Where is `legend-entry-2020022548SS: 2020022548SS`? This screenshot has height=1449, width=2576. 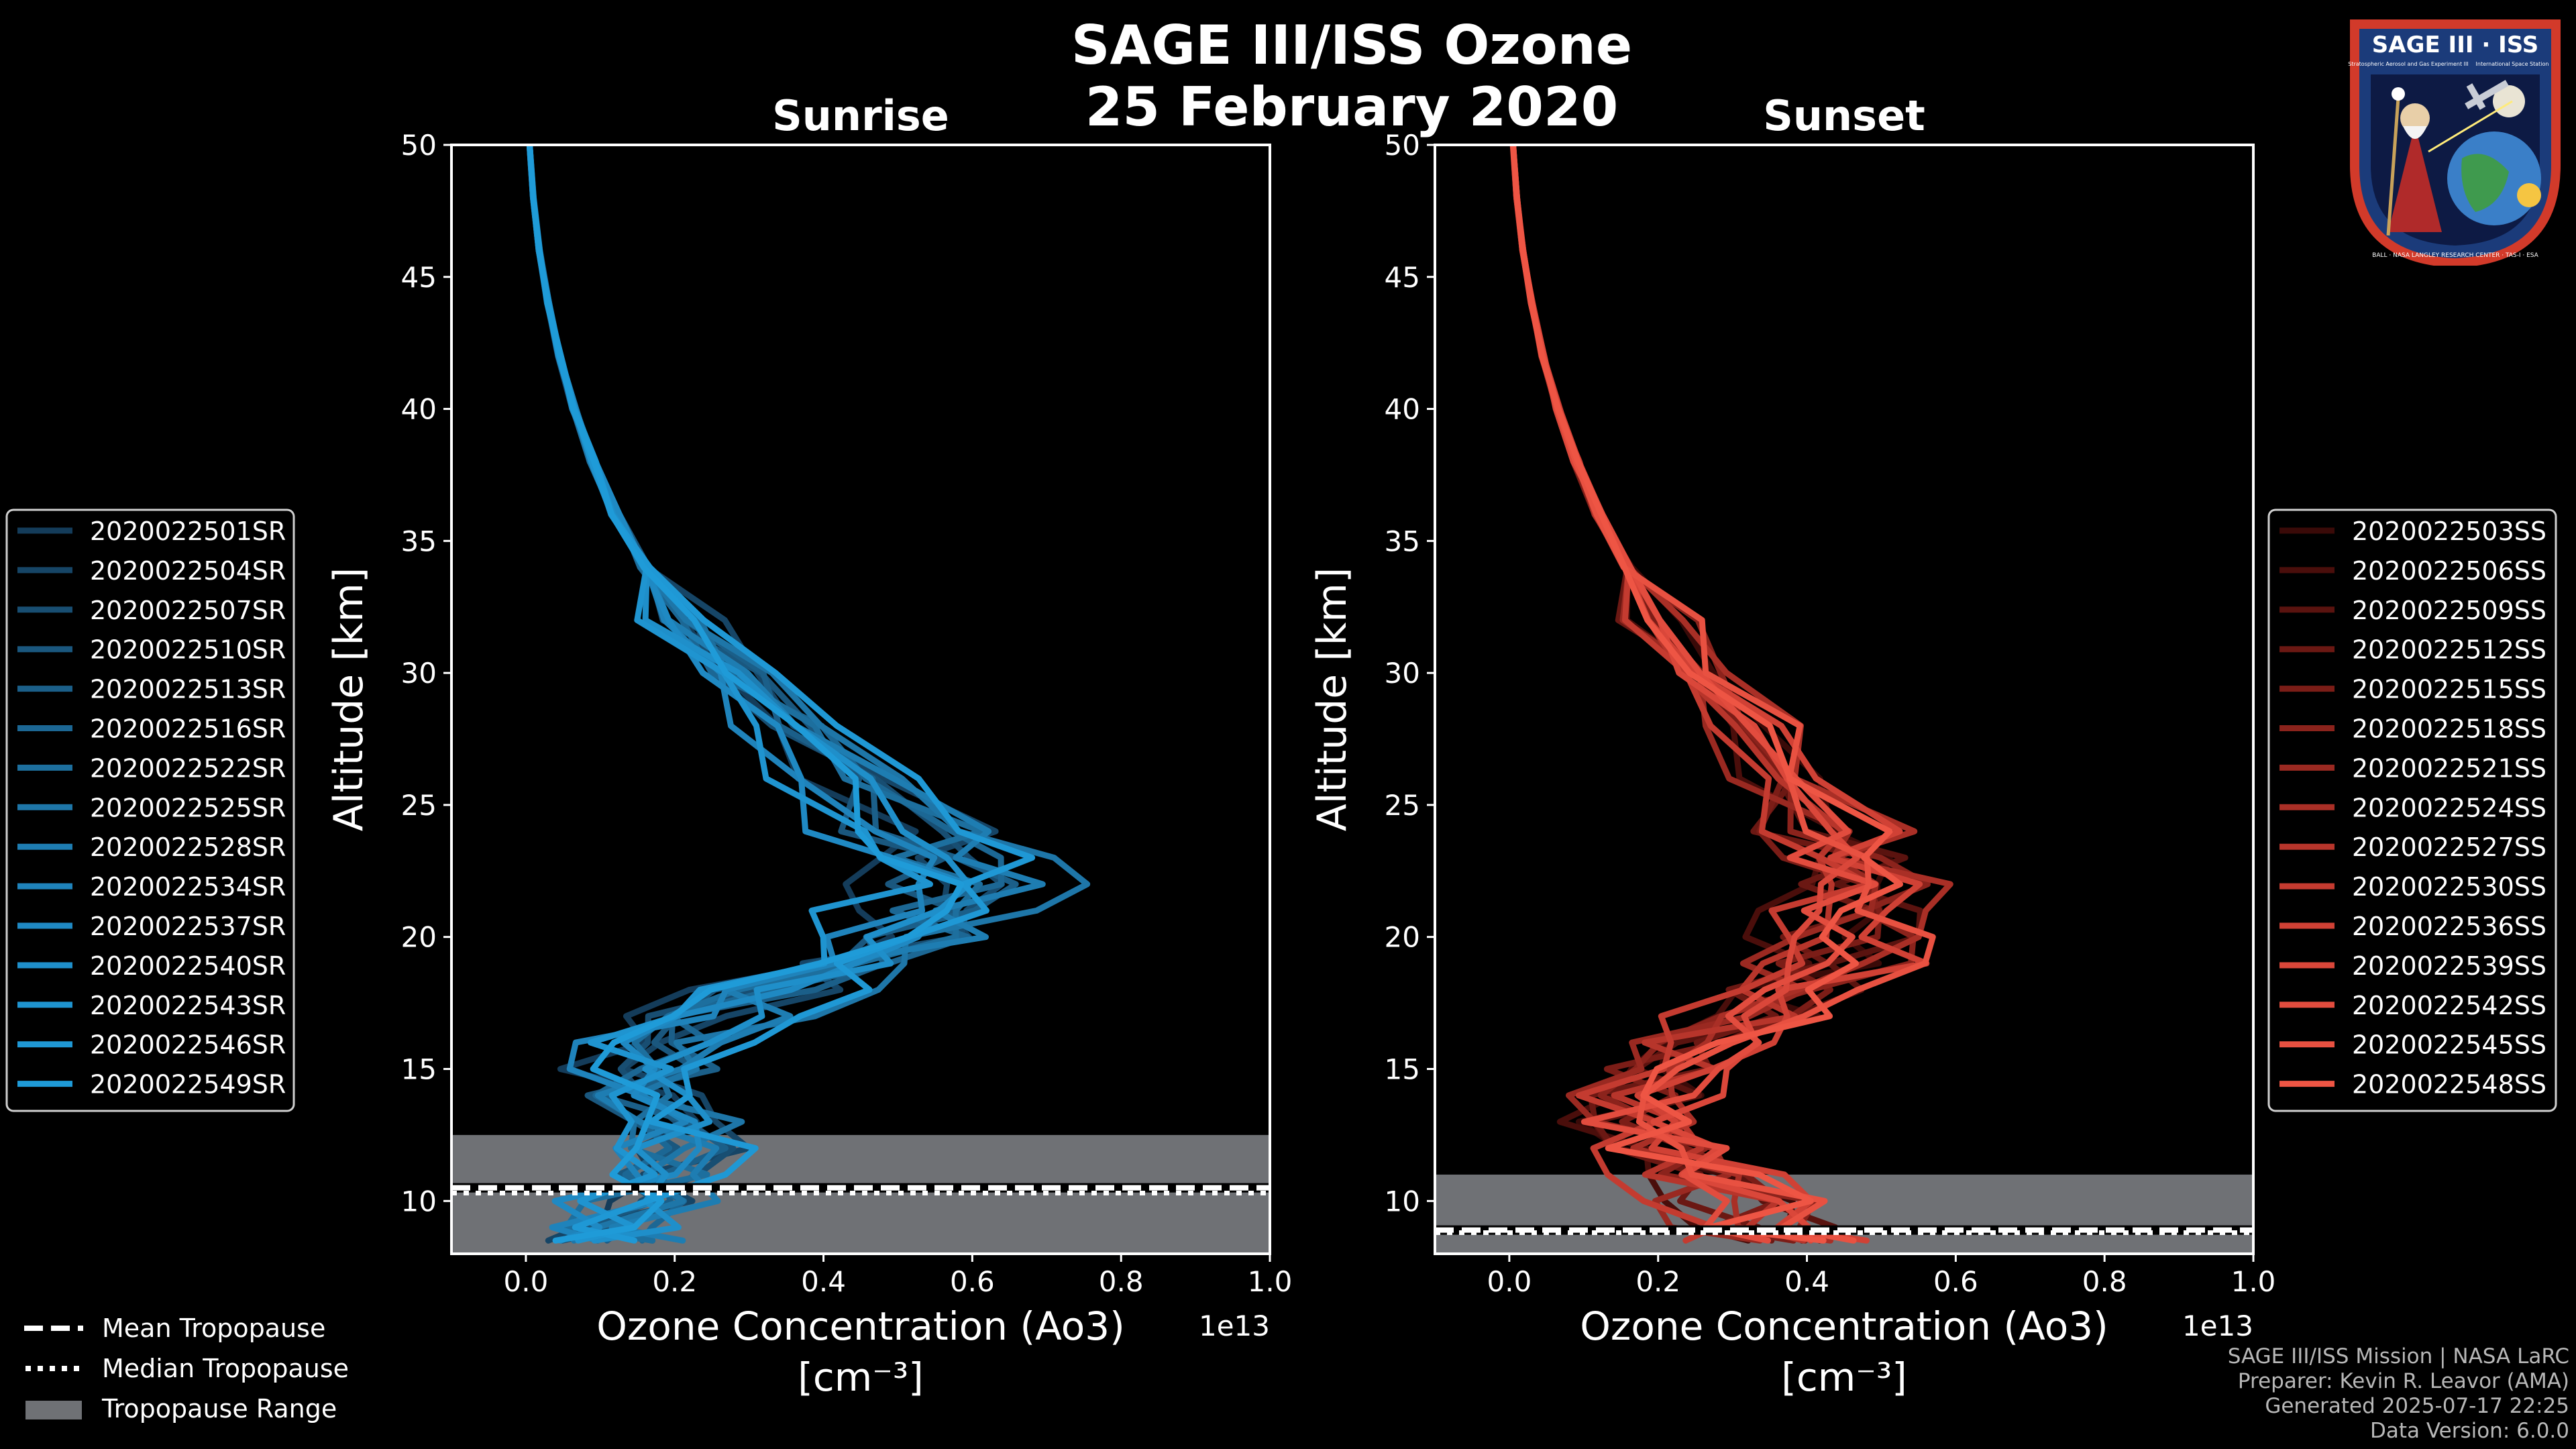 legend-entry-2020022548SS: 2020022548SS is located at coordinates (2449, 1084).